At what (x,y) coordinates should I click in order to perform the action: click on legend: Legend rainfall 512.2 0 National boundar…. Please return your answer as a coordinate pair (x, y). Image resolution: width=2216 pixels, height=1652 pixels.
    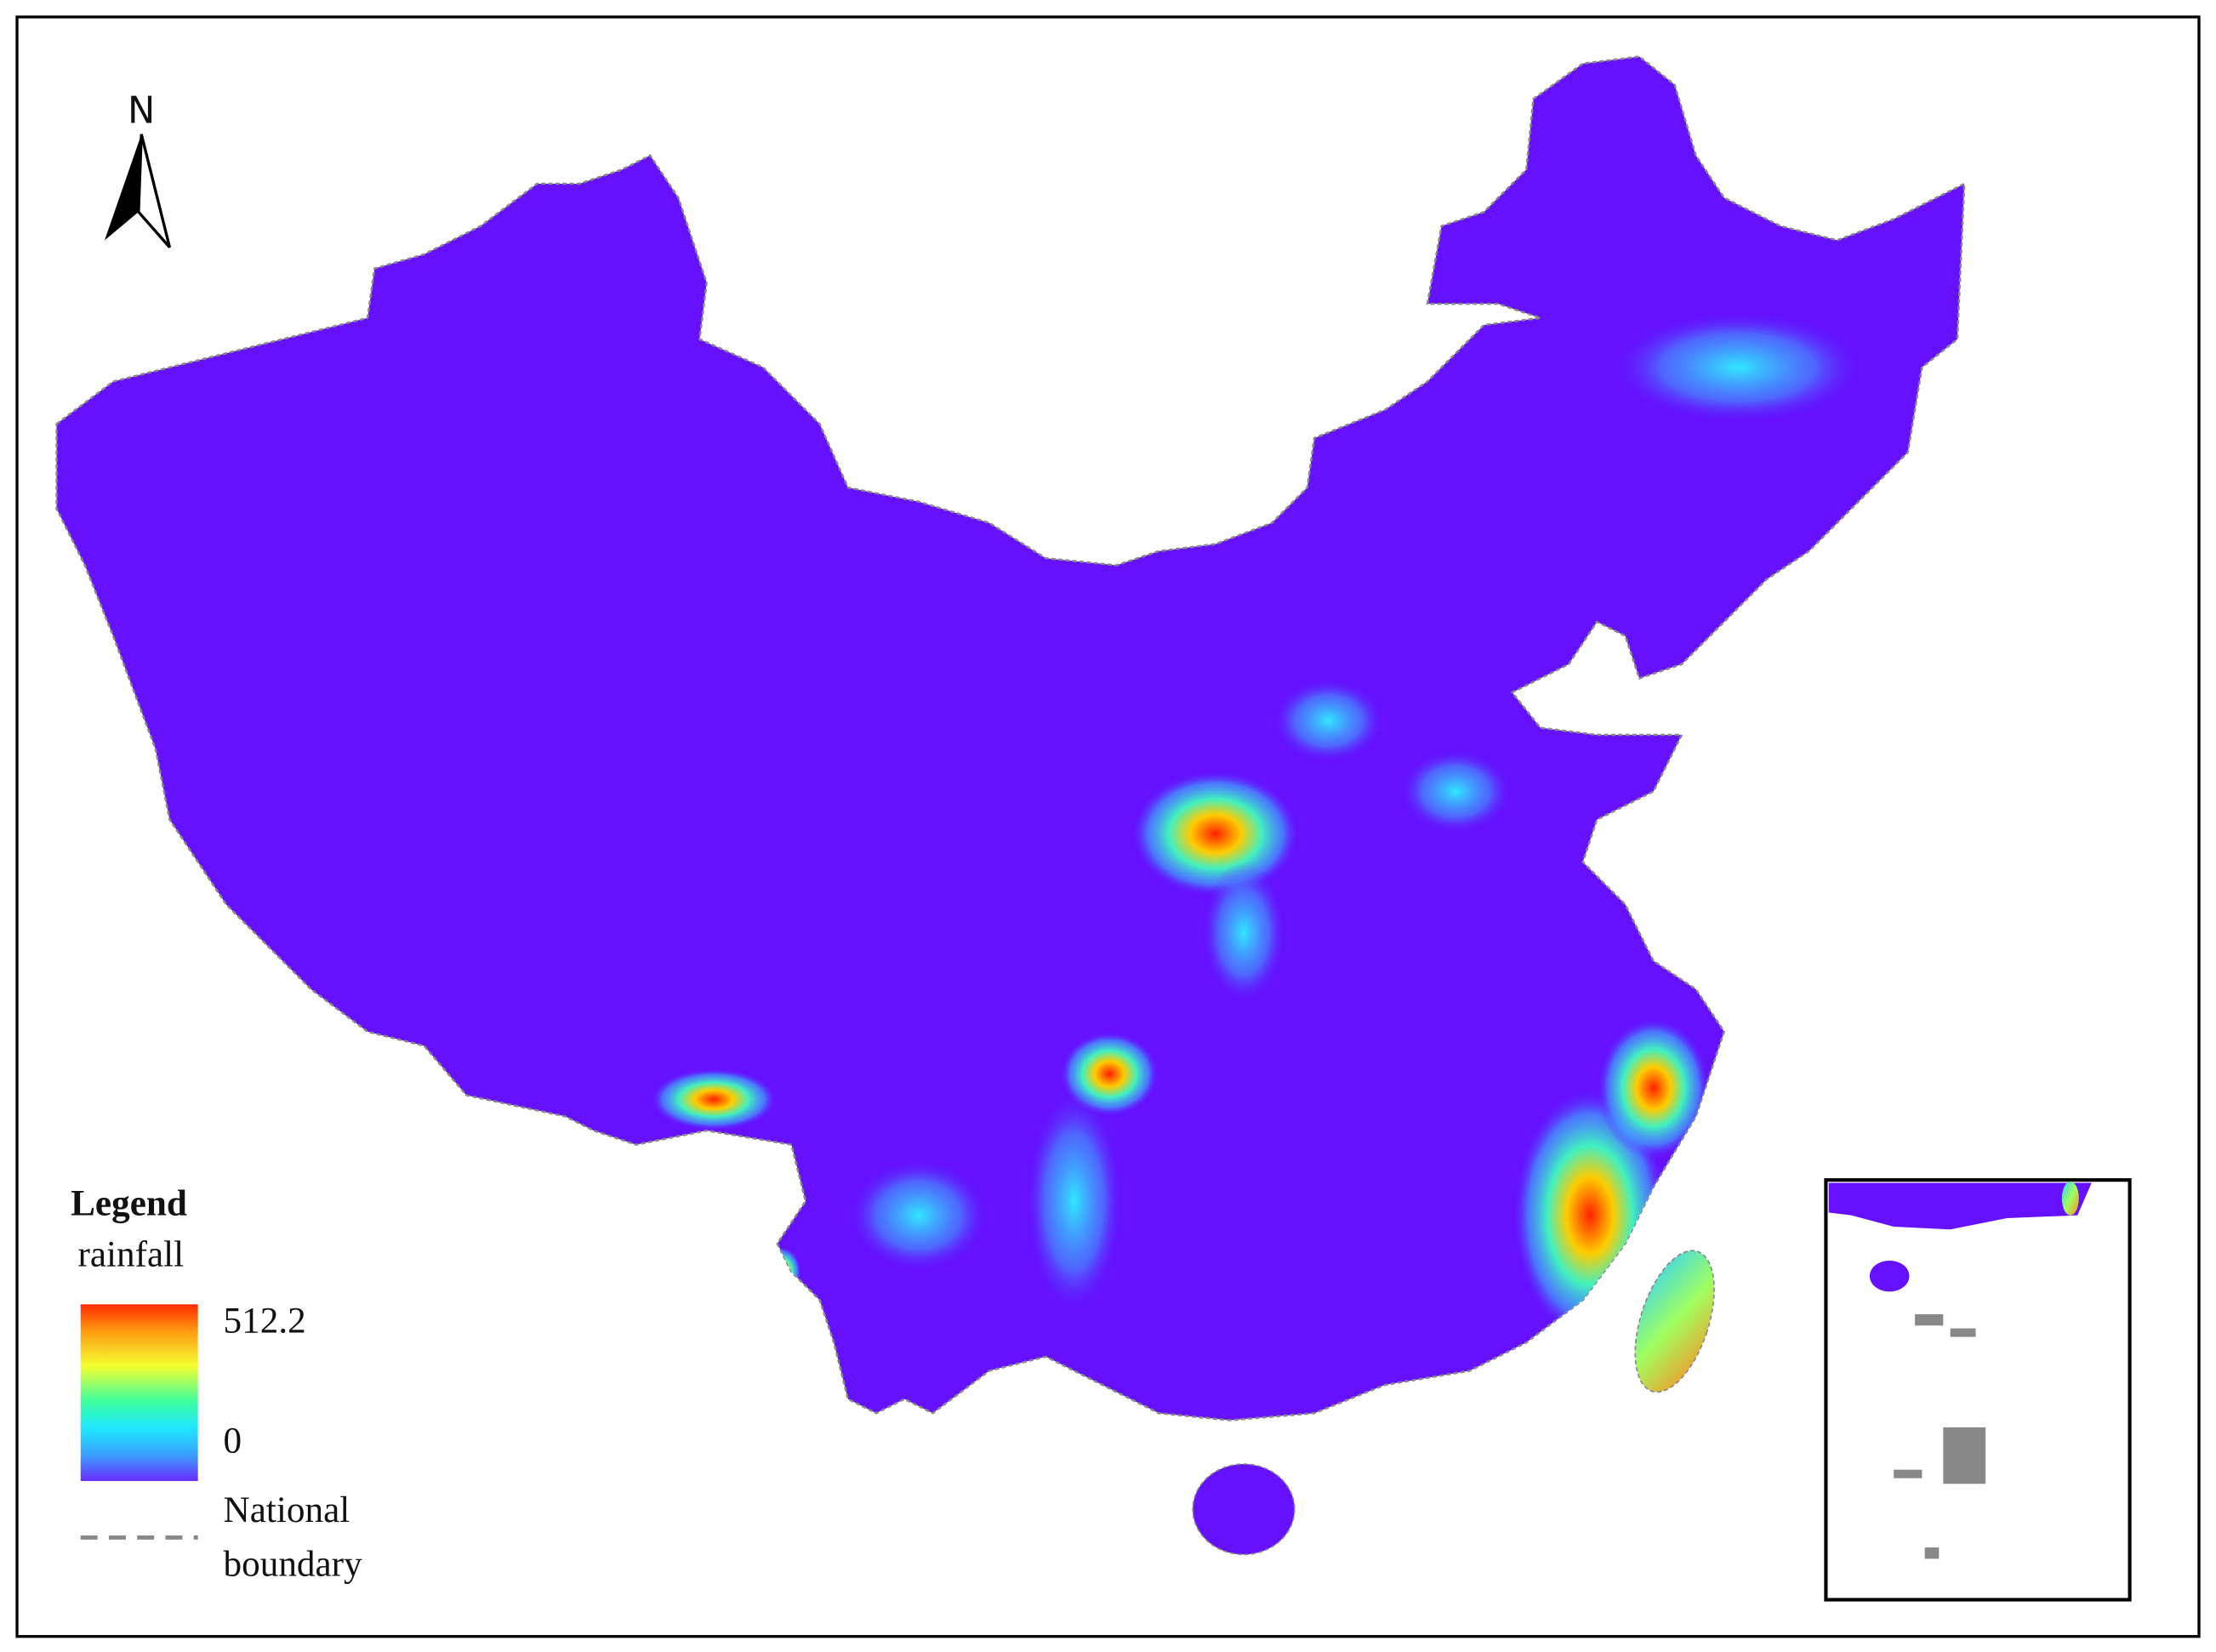
    Looking at the image, I should click on (216, 1384).